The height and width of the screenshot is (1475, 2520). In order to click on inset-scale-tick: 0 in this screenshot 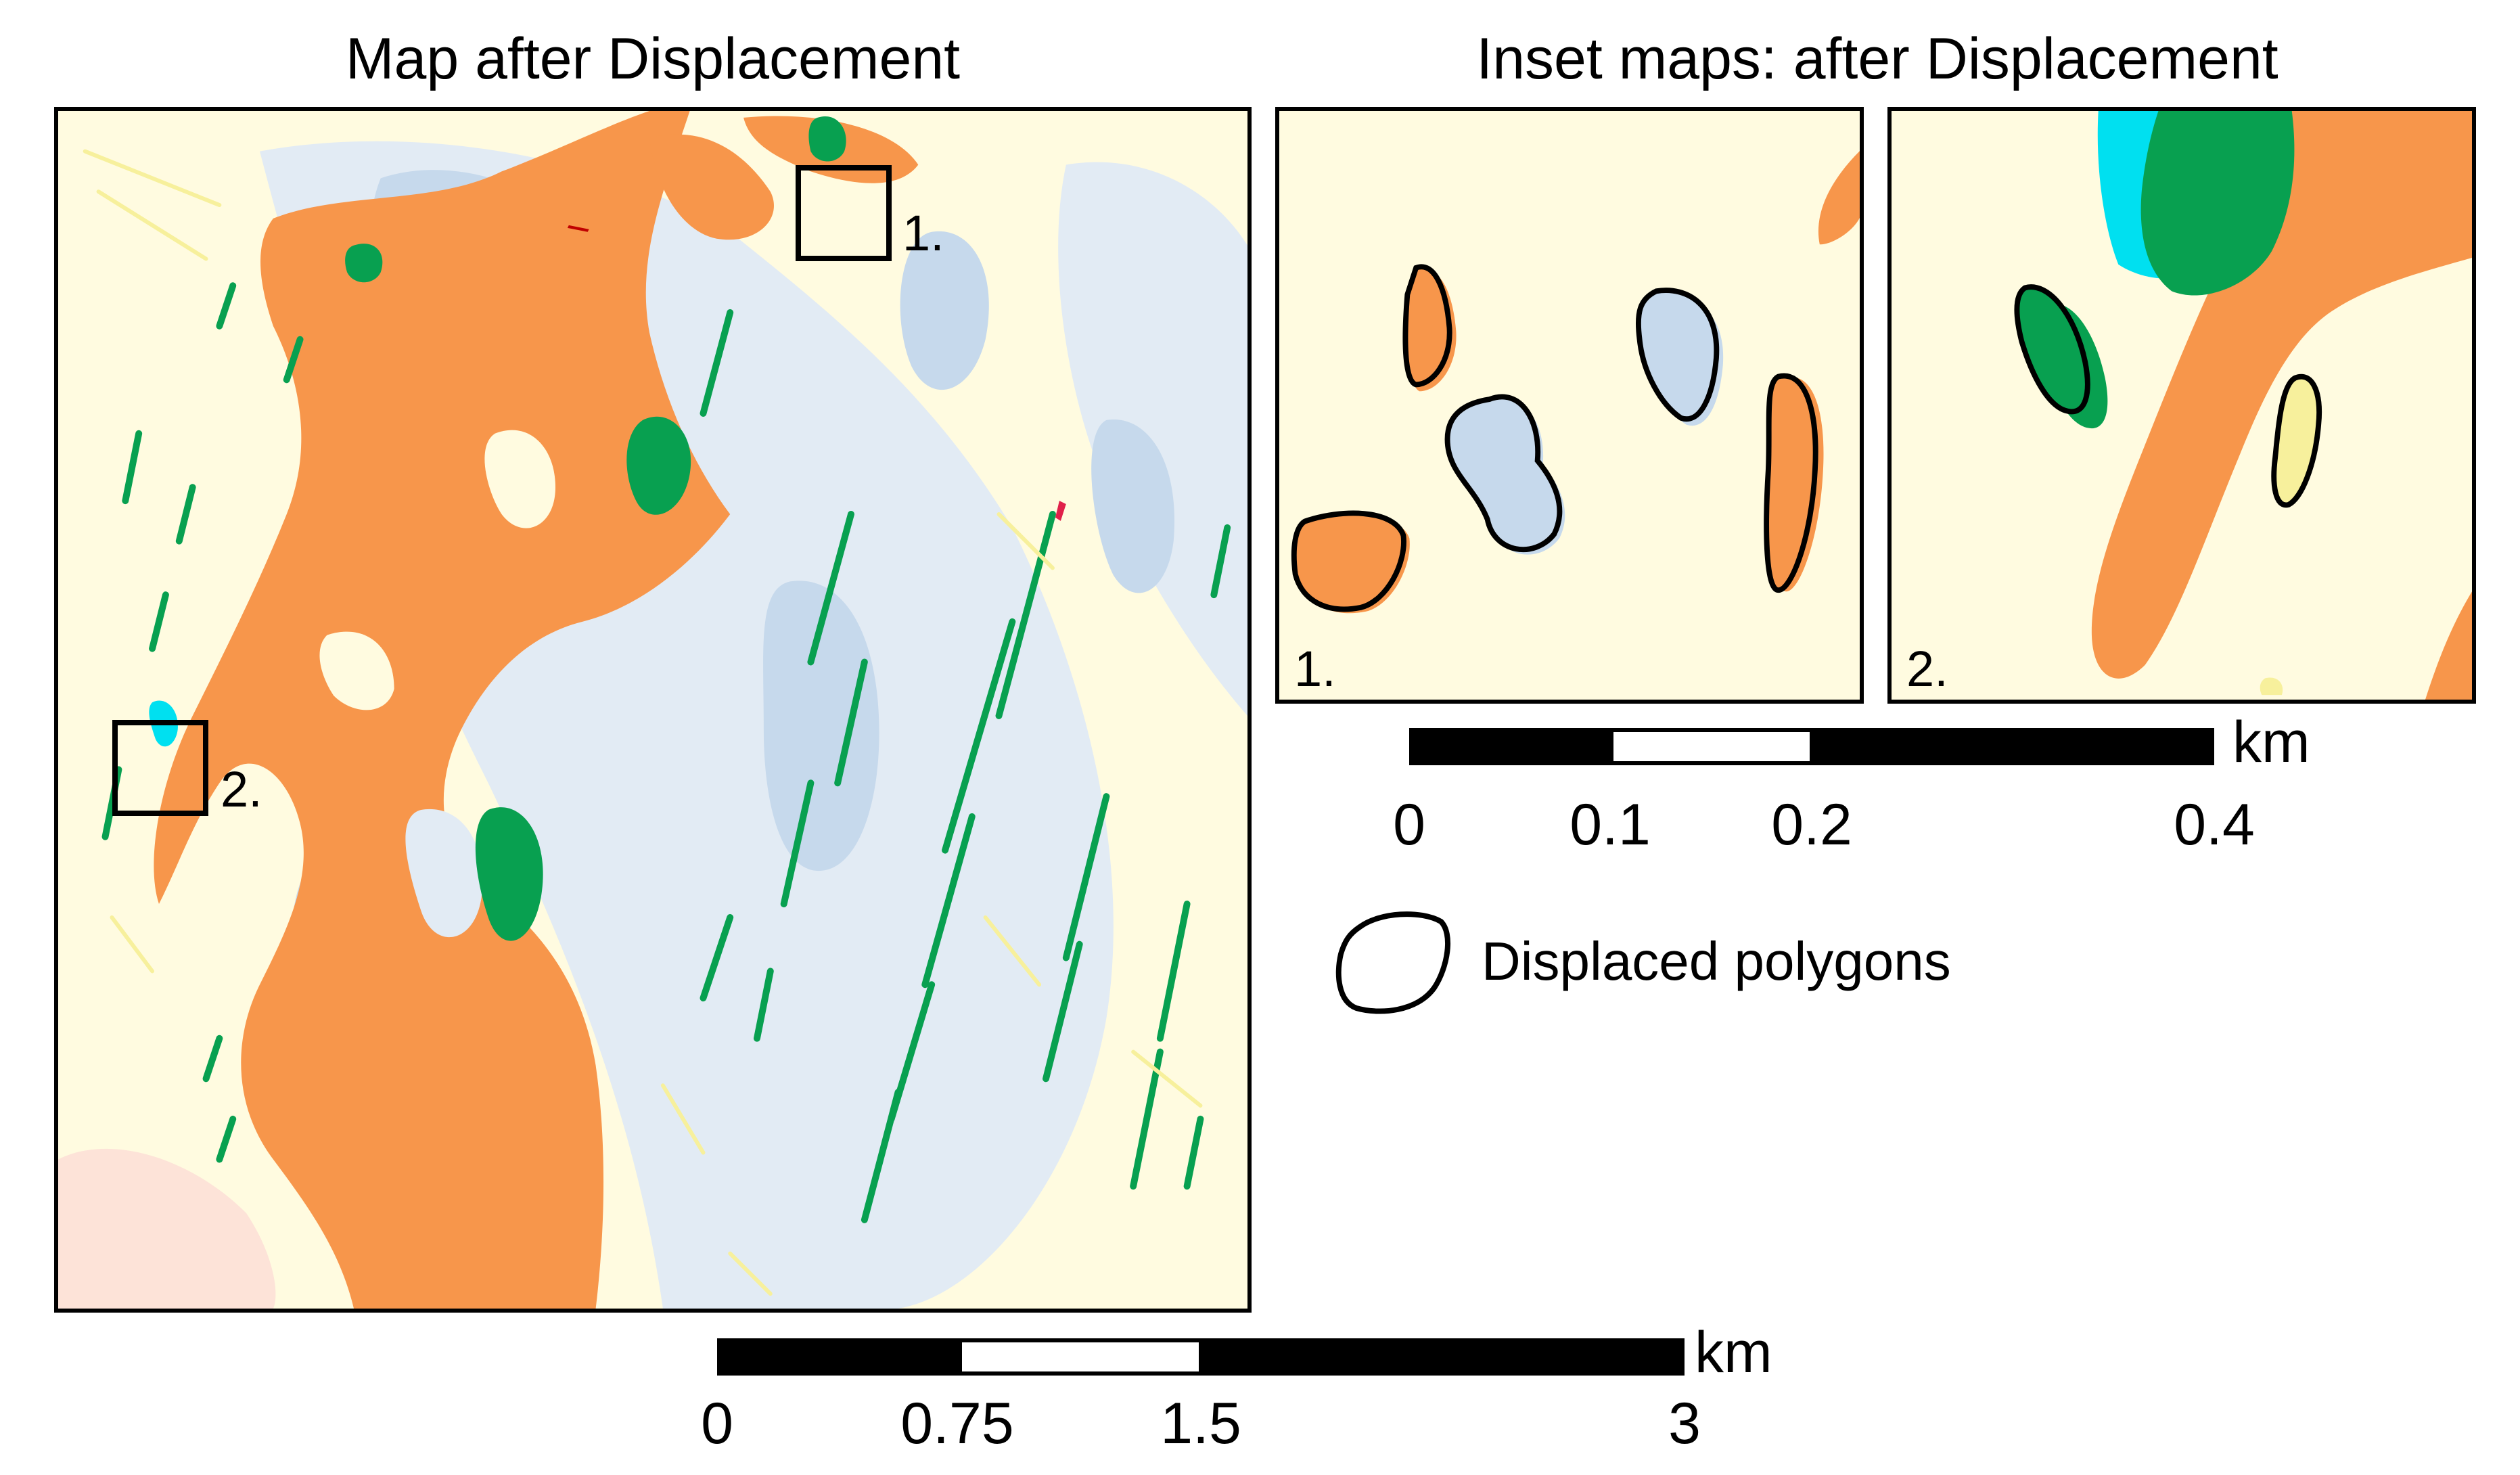, I will do `click(1409, 824)`.